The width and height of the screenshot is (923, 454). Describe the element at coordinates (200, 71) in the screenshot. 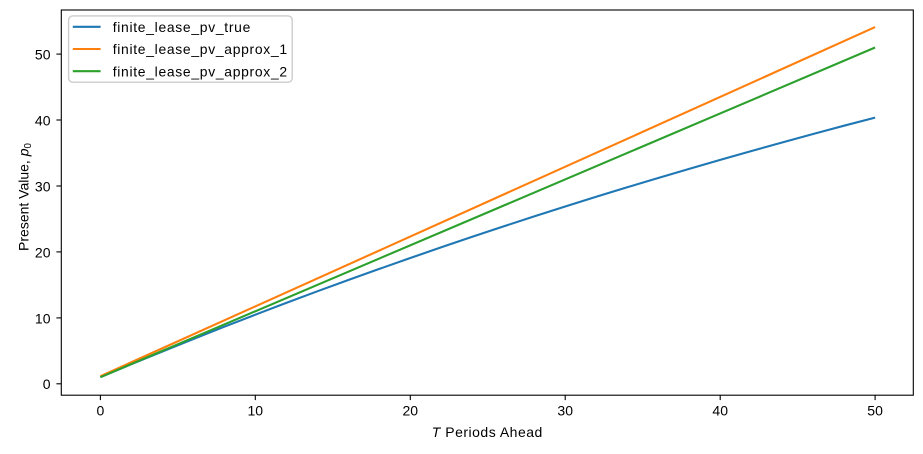

I see `svg-text: finite_lease_pv_approx_2` at that location.